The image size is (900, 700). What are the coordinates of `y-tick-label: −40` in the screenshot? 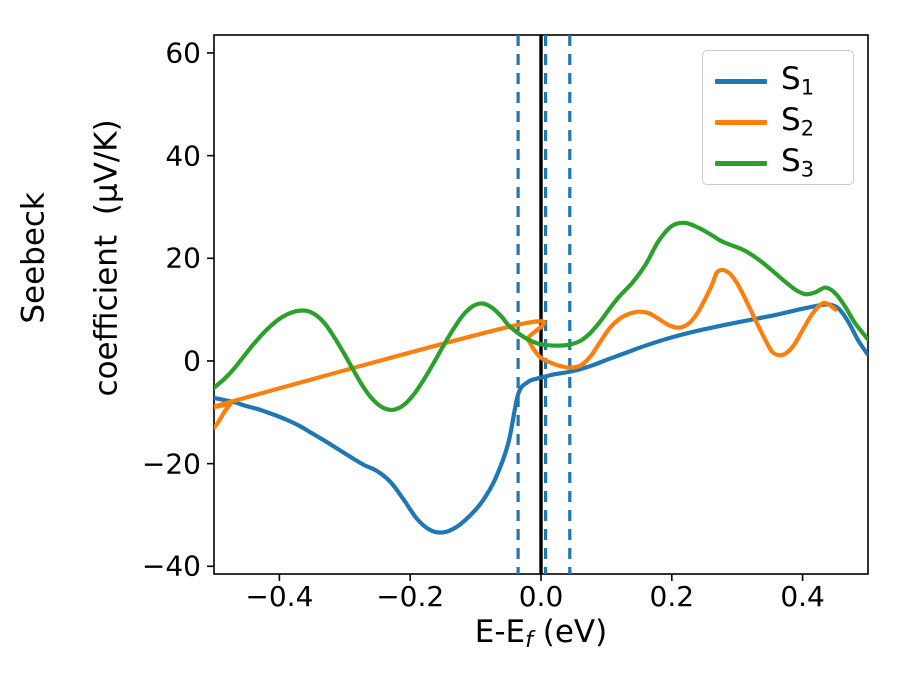 It's located at (171, 566).